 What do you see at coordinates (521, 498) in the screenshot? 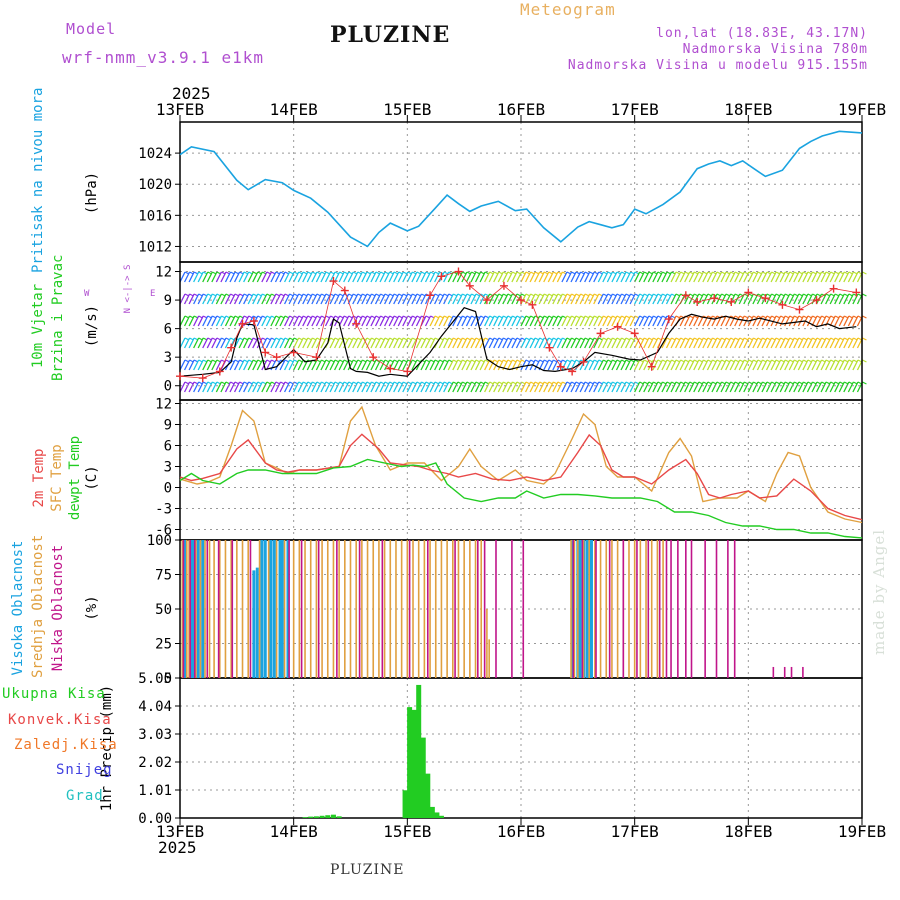
I see `dewpoint-series-line` at bounding box center [521, 498].